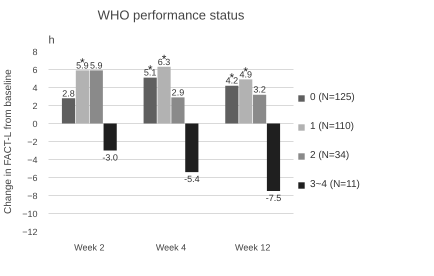 The width and height of the screenshot is (434, 276). What do you see at coordinates (171, 15) in the screenshot?
I see `chart-title: WHO performance status` at bounding box center [171, 15].